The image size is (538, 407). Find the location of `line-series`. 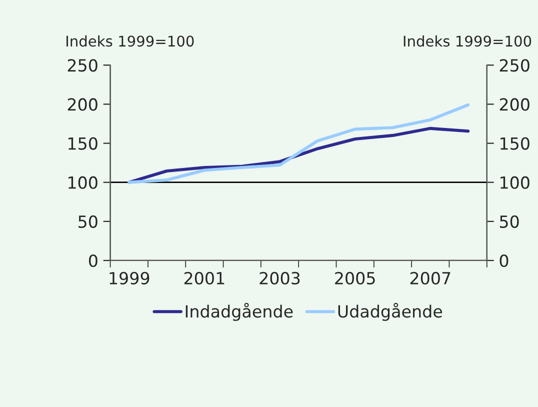

line-series is located at coordinates (299, 143).